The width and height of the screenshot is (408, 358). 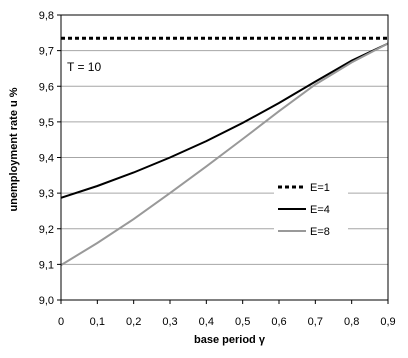 I want to click on x-tick-label: 0,4, so click(x=206, y=322).